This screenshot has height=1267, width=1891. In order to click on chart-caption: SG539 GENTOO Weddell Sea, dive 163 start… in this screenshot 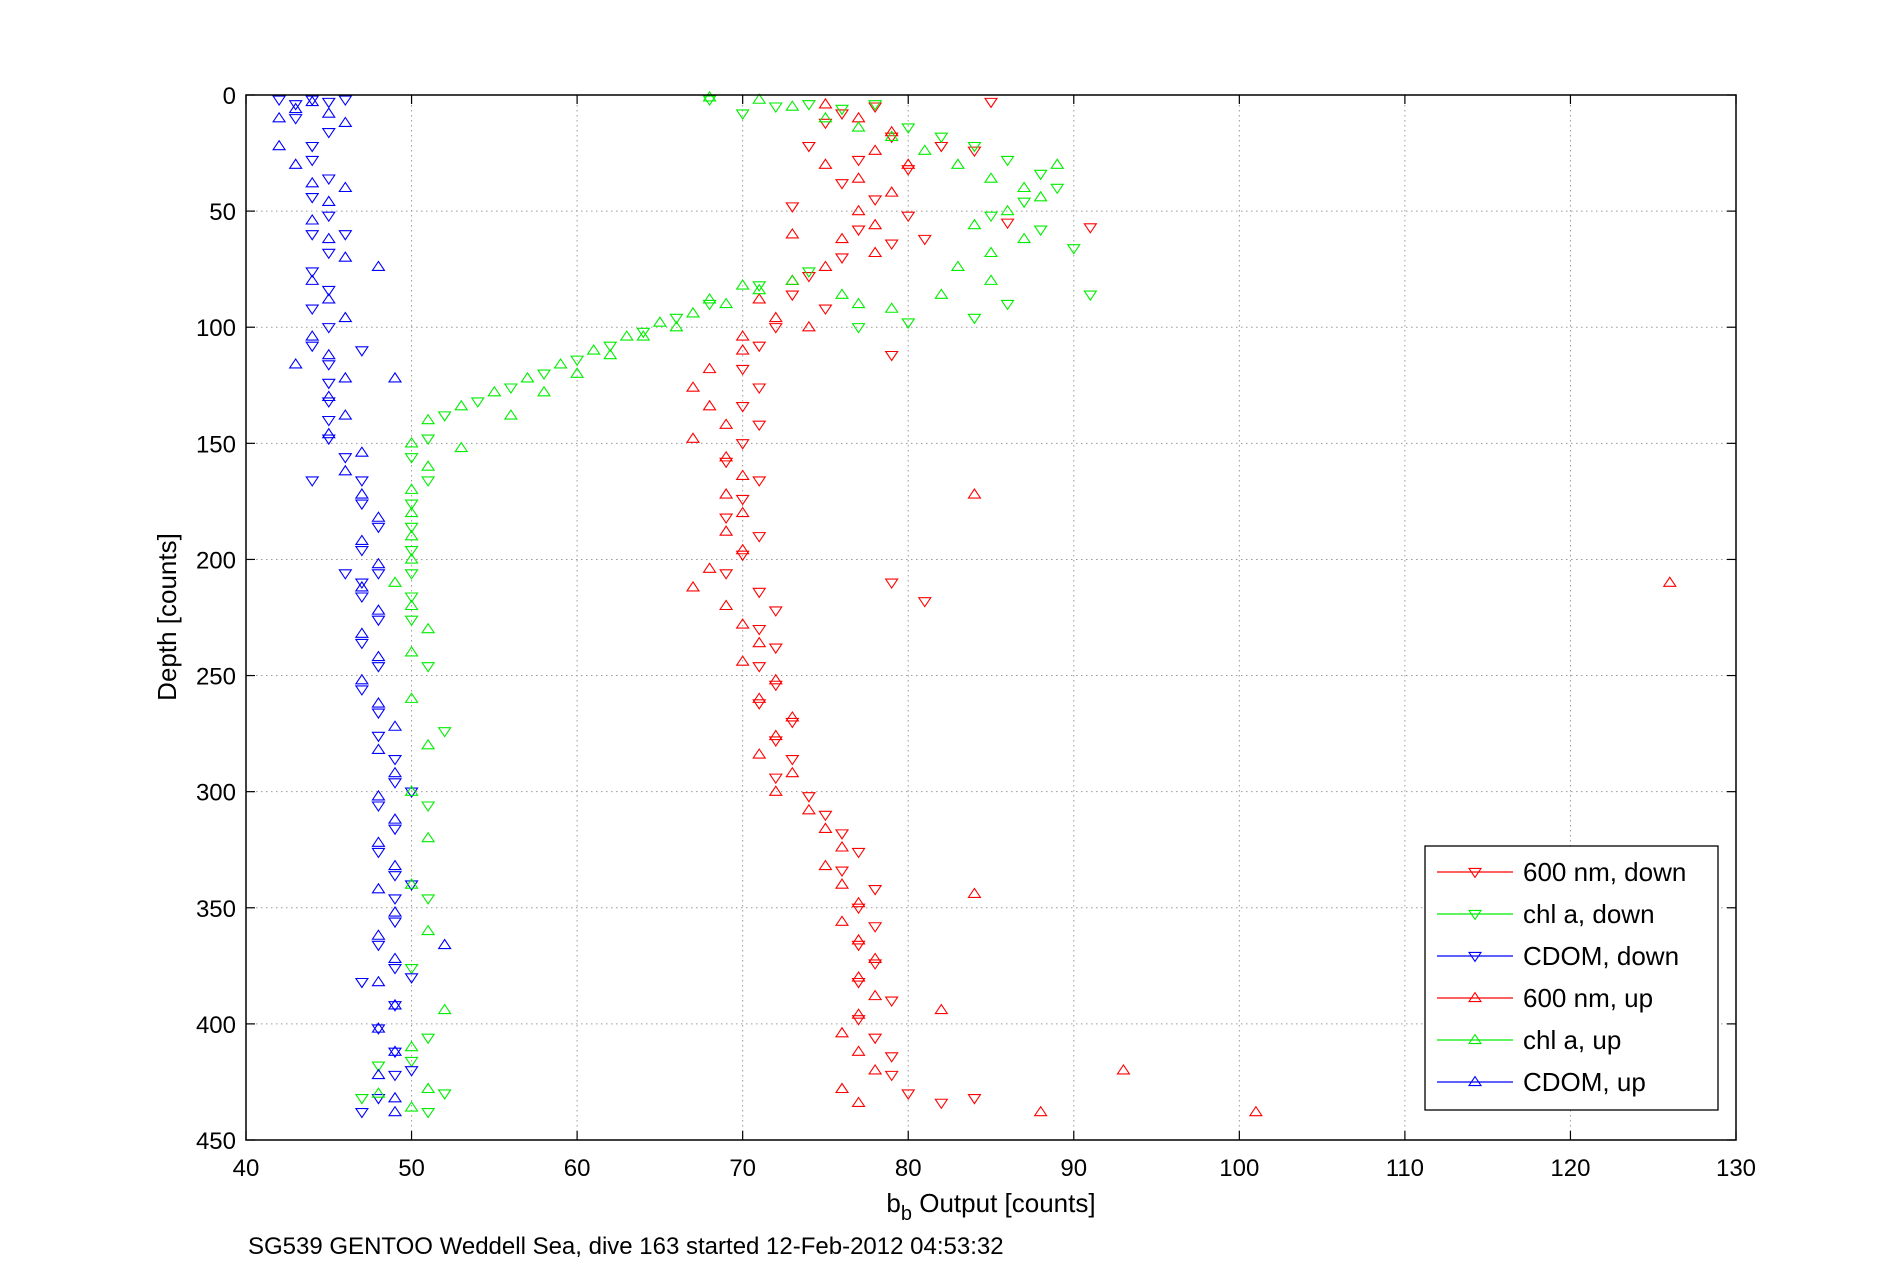, I will do `click(626, 1246)`.